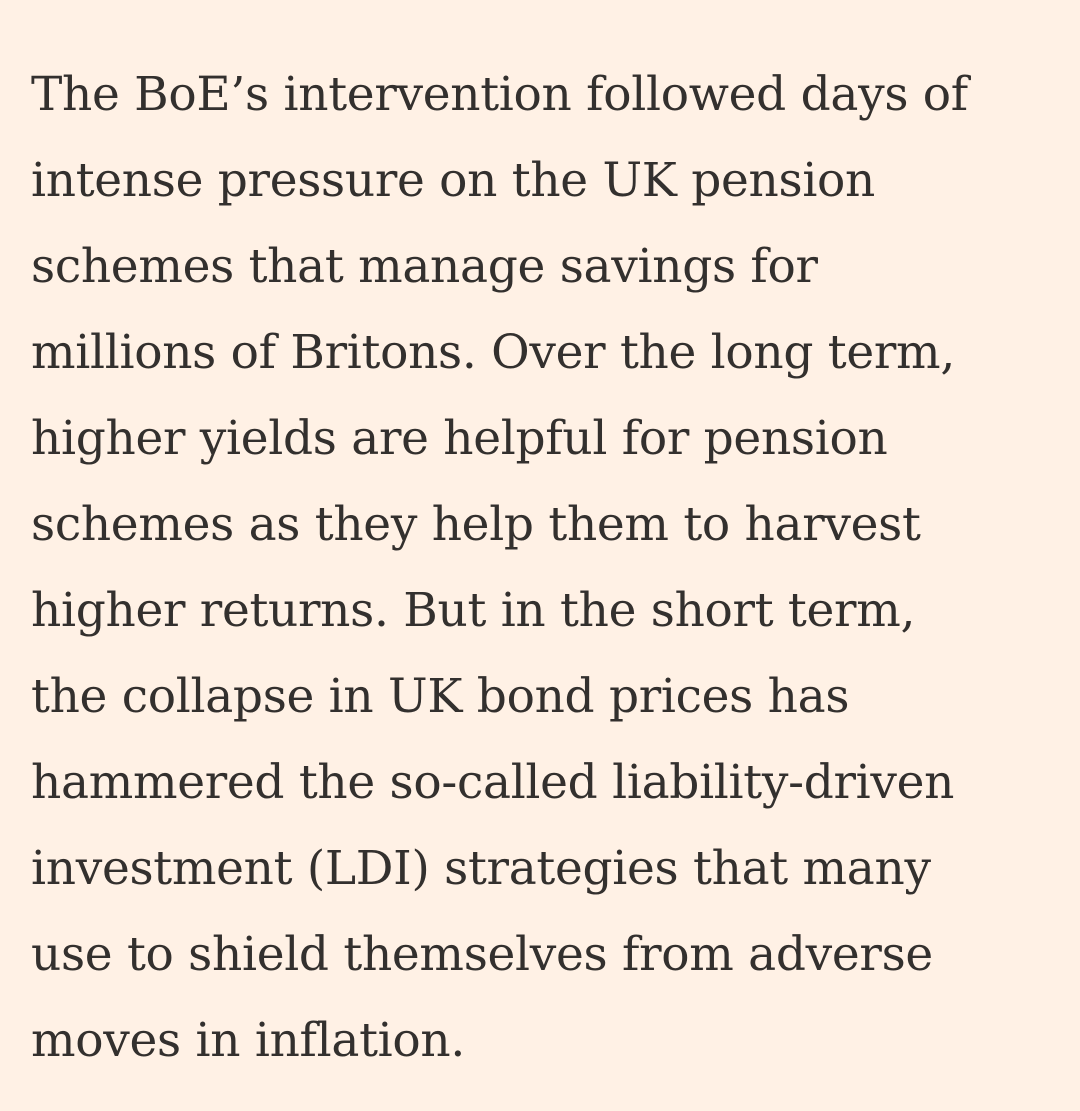 This screenshot has width=1080, height=1111. I want to click on paragraph-line: millions of Britons. Over the long term,, so click(493, 352).